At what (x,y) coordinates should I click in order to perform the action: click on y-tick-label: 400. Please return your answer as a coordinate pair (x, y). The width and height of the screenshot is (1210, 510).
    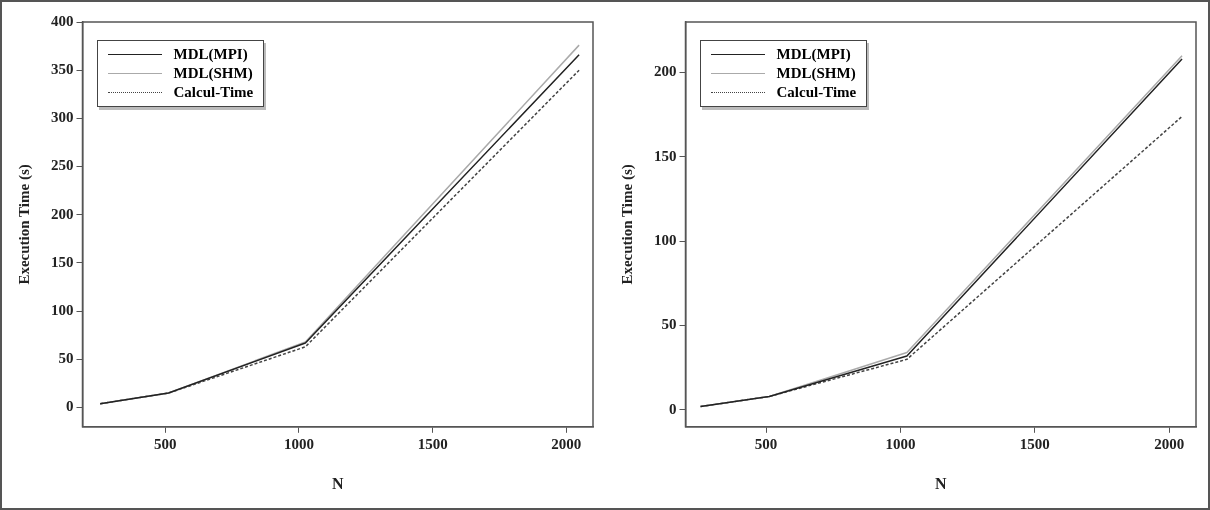
    Looking at the image, I should click on (62, 20).